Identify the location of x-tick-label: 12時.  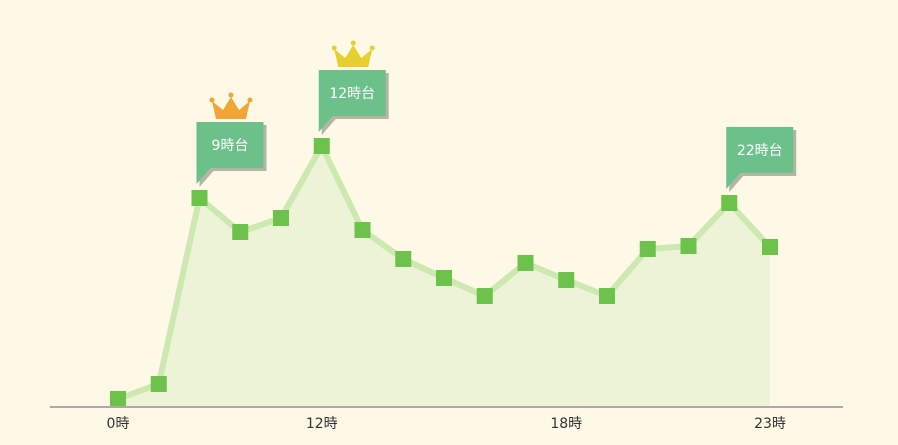
(322, 424).